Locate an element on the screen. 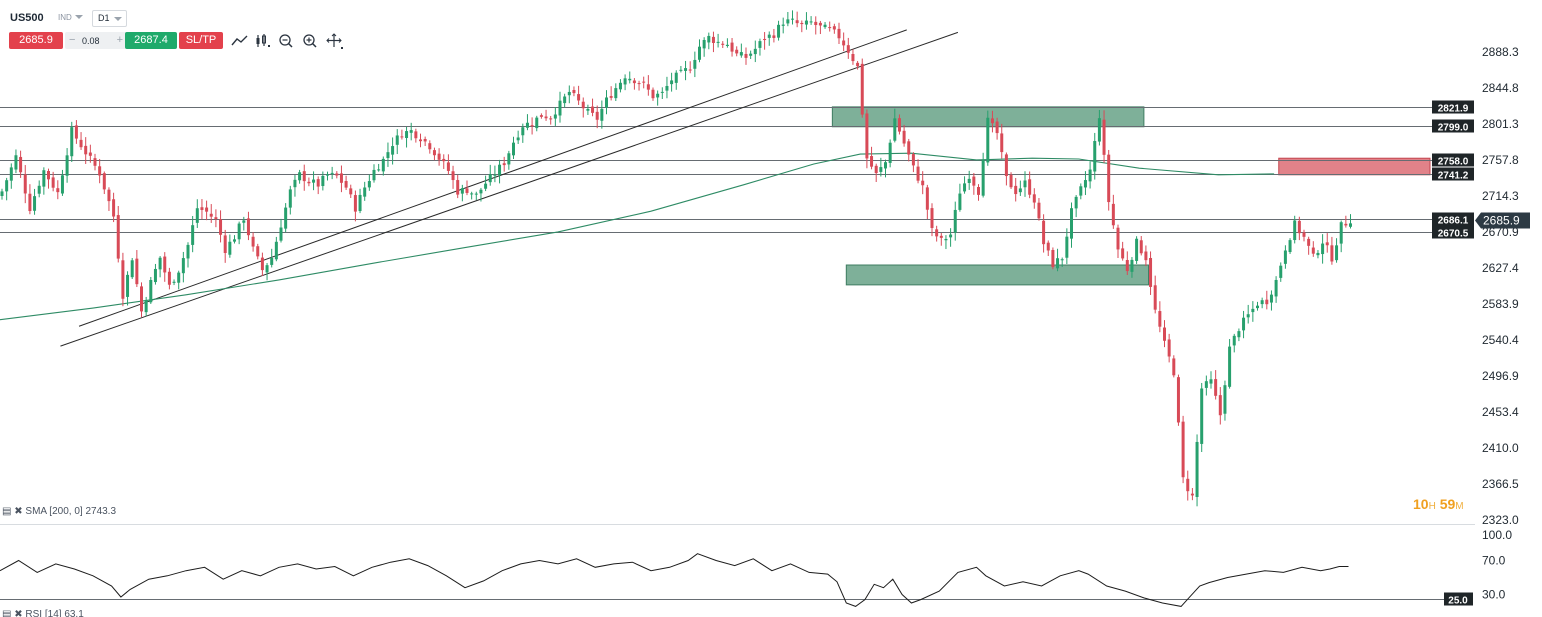  sell-button: 2685.9 is located at coordinates (36, 40).